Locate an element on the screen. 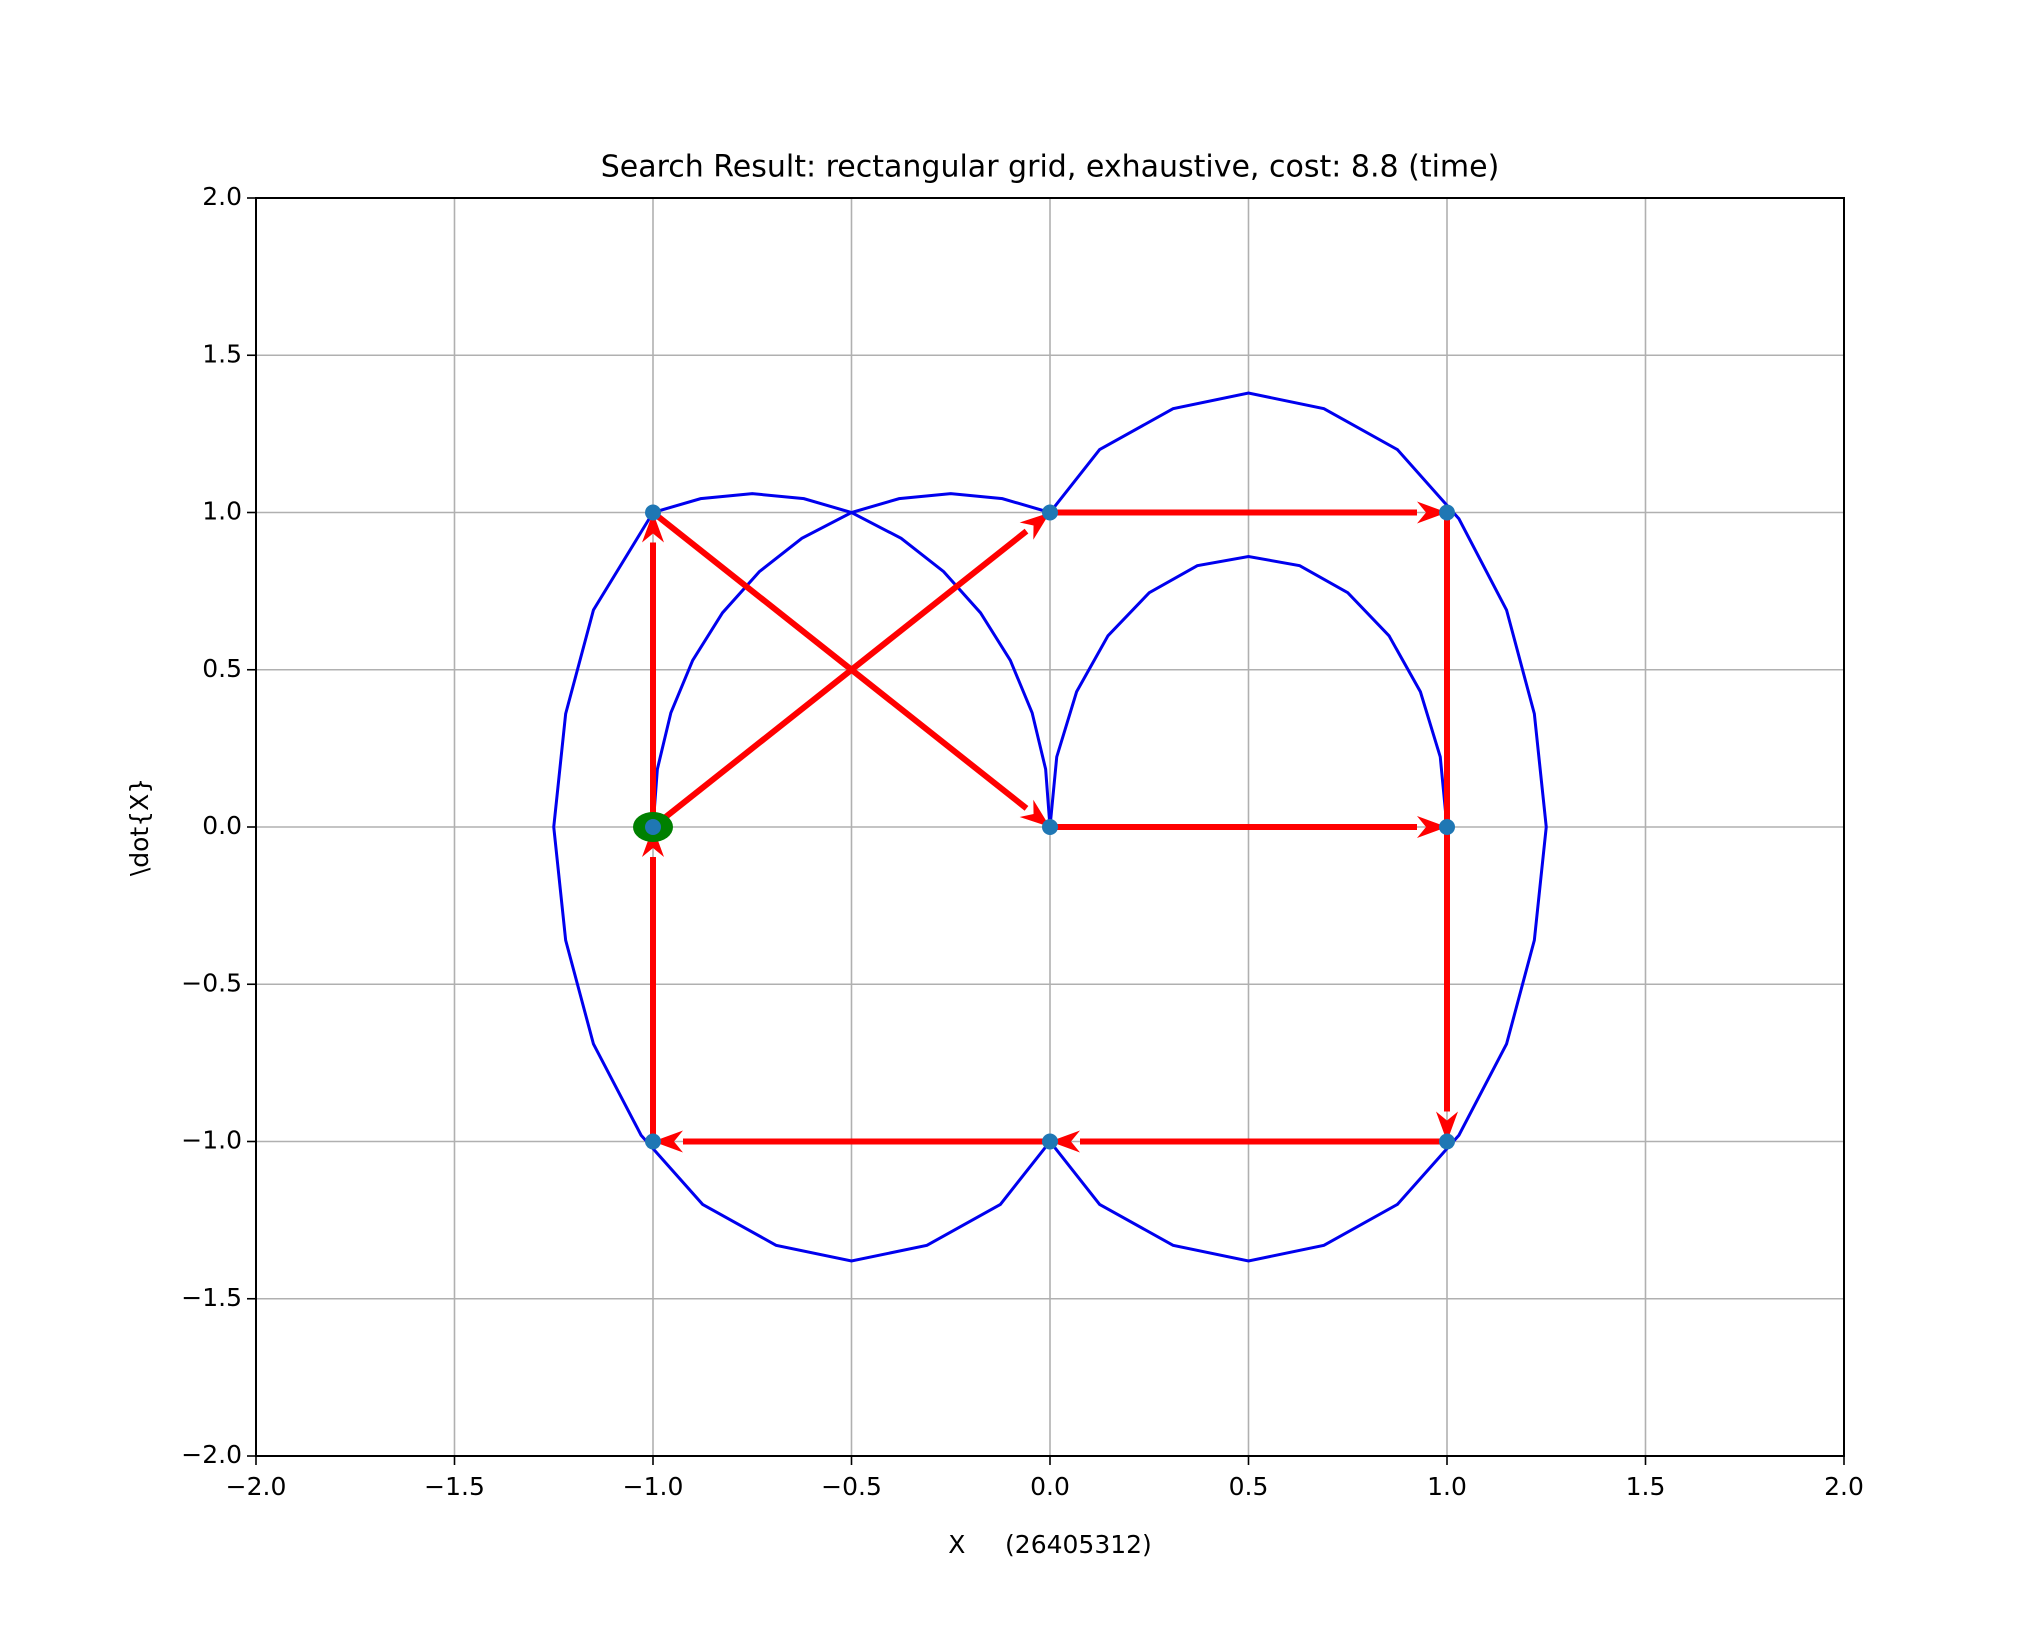 This screenshot has height=1632, width=2020. x-tick-label: −1.0 is located at coordinates (653, 1486).